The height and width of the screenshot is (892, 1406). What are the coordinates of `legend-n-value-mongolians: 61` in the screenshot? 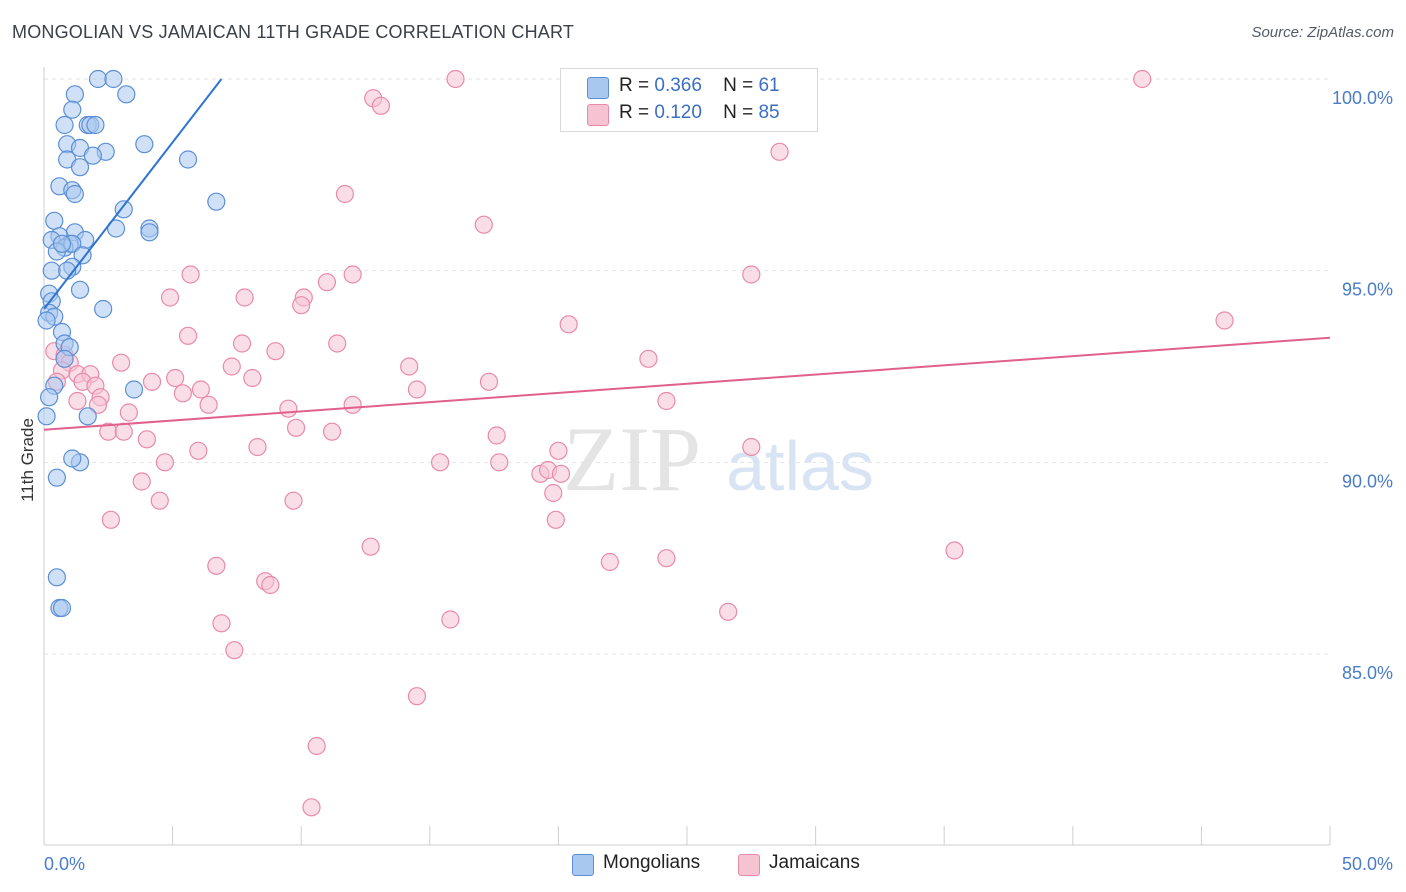 It's located at (769, 85).